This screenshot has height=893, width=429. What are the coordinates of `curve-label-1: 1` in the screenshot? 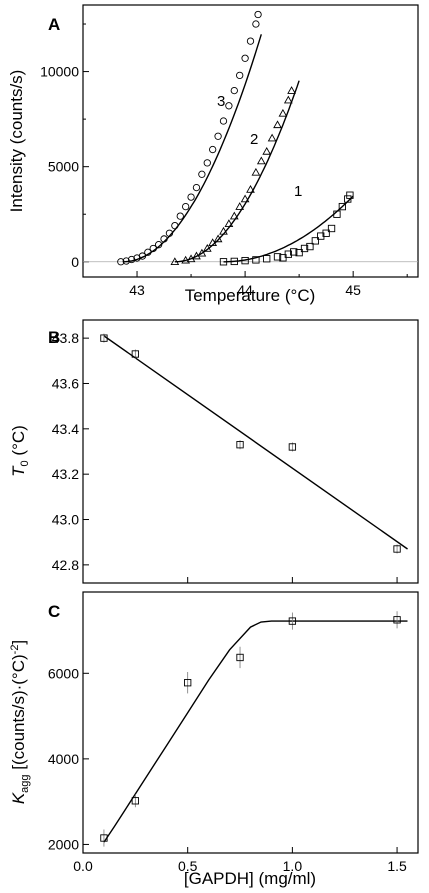 It's located at (298, 191).